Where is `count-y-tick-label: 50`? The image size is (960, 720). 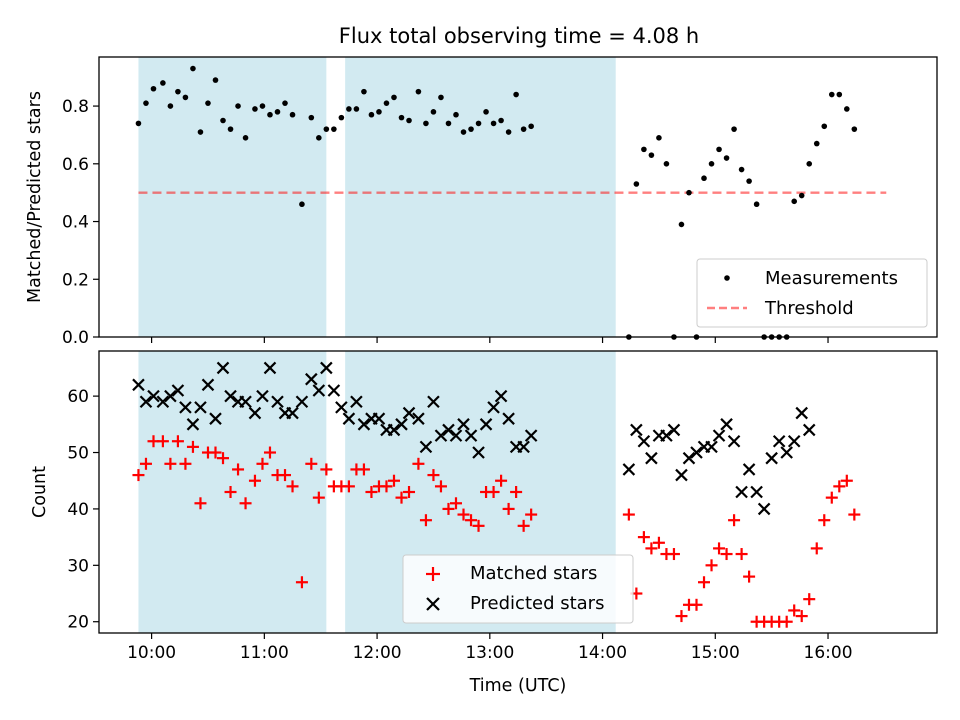 count-y-tick-label: 50 is located at coordinates (78, 454).